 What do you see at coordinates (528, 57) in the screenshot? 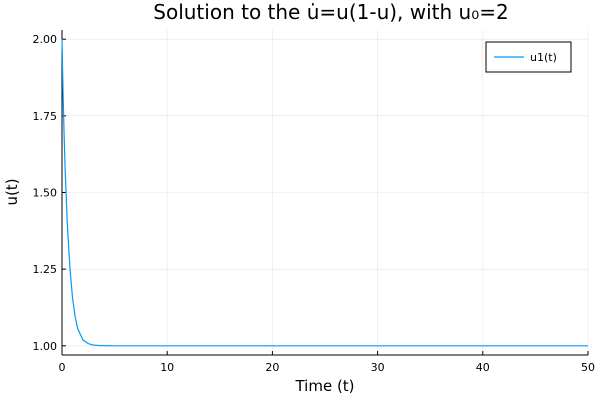
I see `legend: u1(t)` at bounding box center [528, 57].